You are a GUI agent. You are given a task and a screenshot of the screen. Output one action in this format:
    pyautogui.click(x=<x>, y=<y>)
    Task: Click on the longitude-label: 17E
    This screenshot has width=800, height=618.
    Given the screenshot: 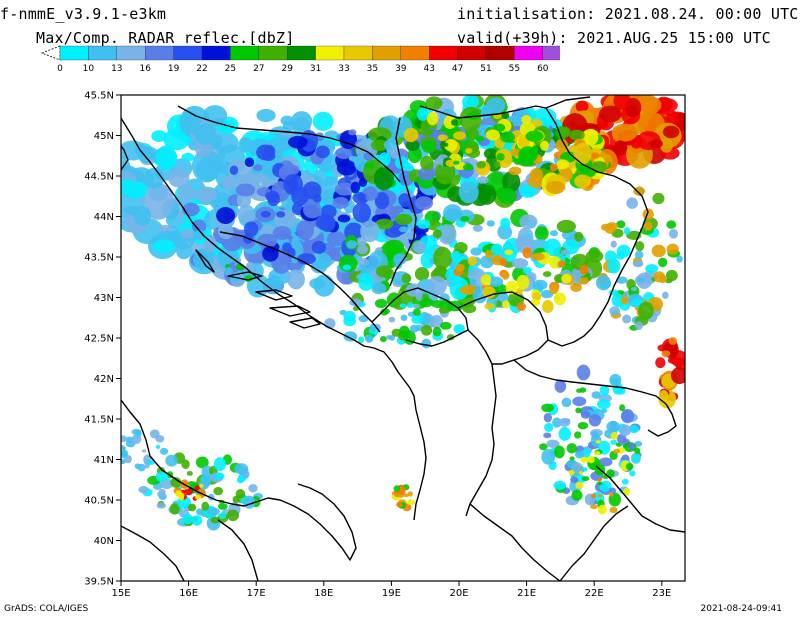 What is the action you would take?
    pyautogui.click(x=256, y=593)
    